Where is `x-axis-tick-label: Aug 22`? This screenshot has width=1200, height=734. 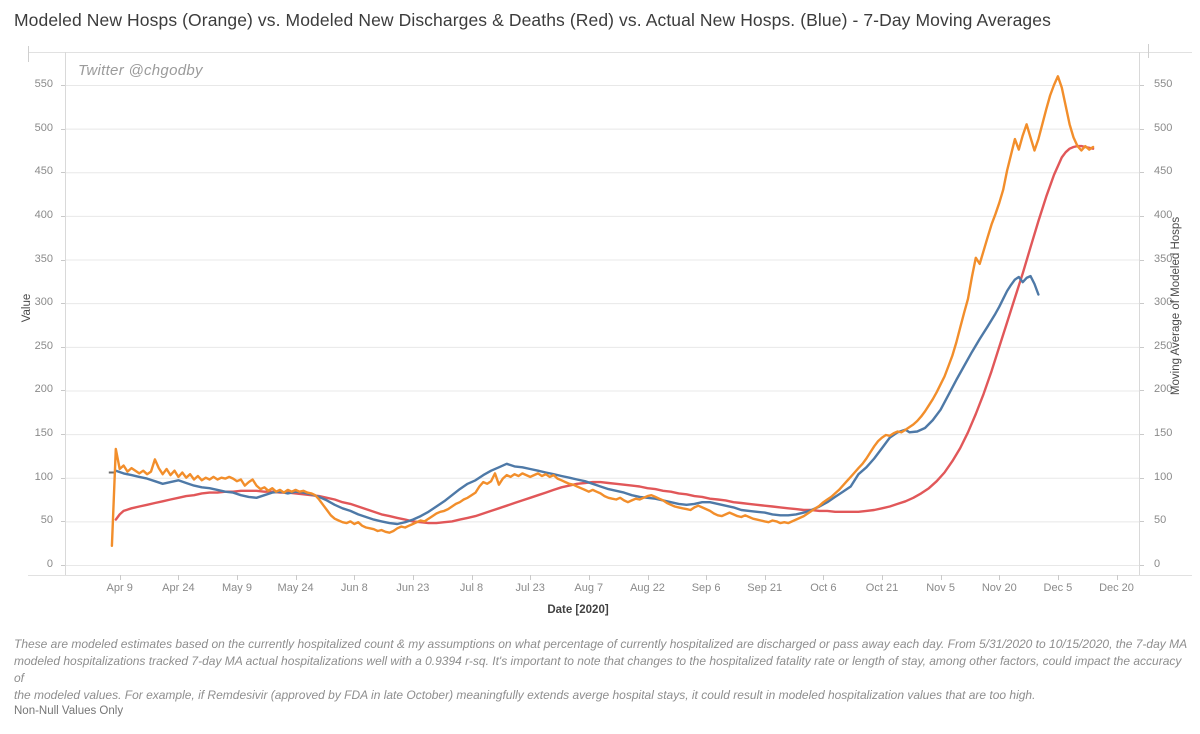
x-axis-tick-label: Aug 22 is located at coordinates (647, 588).